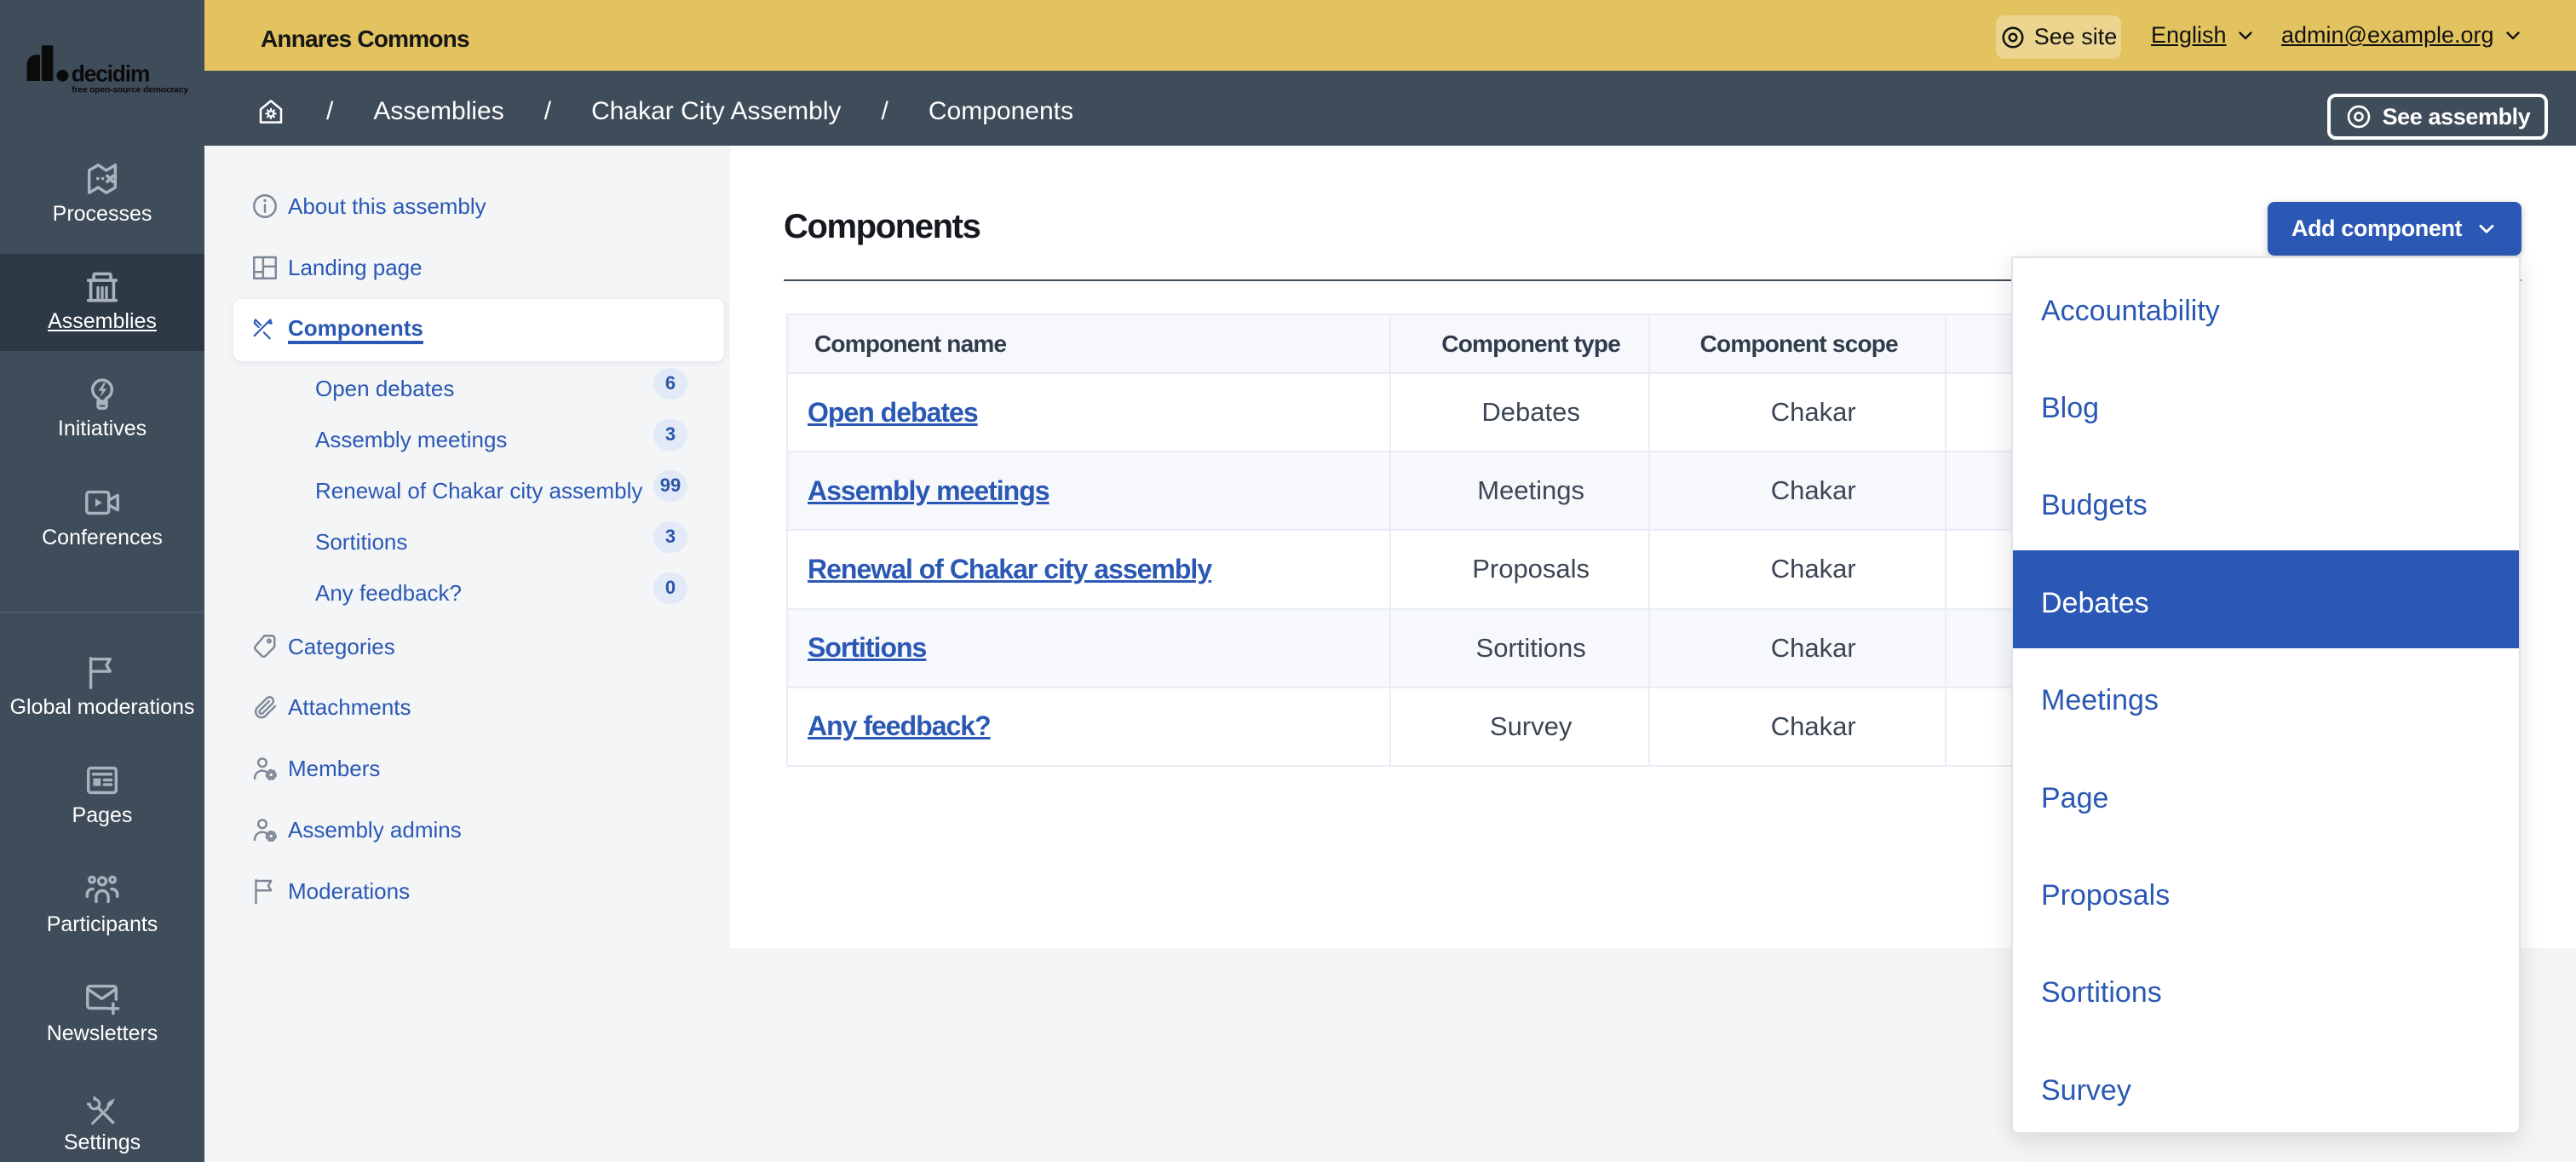  I want to click on svg-text: decidim, so click(111, 73).